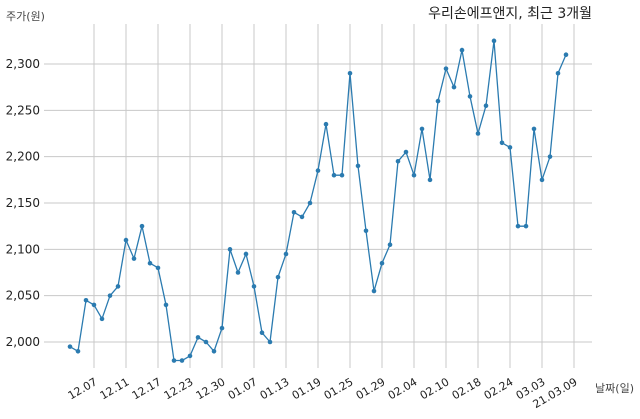 Image resolution: width=640 pixels, height=419 pixels. Describe the element at coordinates (435, 388) in the screenshot. I see `x-tick-label: 02.10` at that location.